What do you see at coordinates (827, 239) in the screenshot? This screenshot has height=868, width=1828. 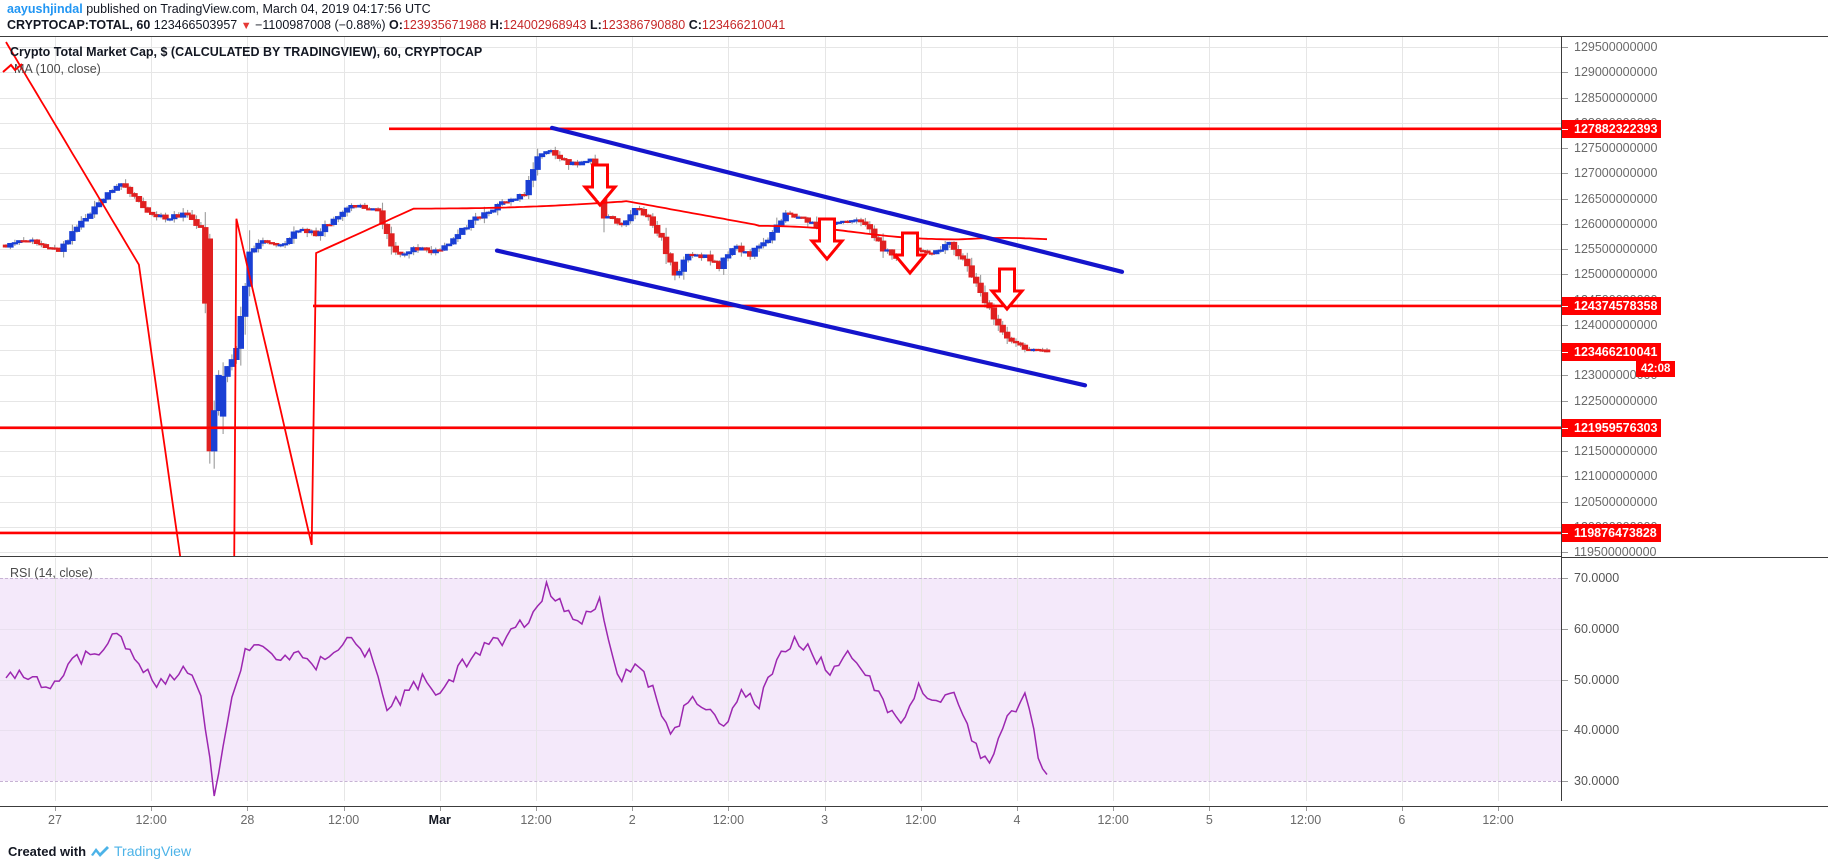 I see `bearish-rejection-arrow-icon` at bounding box center [827, 239].